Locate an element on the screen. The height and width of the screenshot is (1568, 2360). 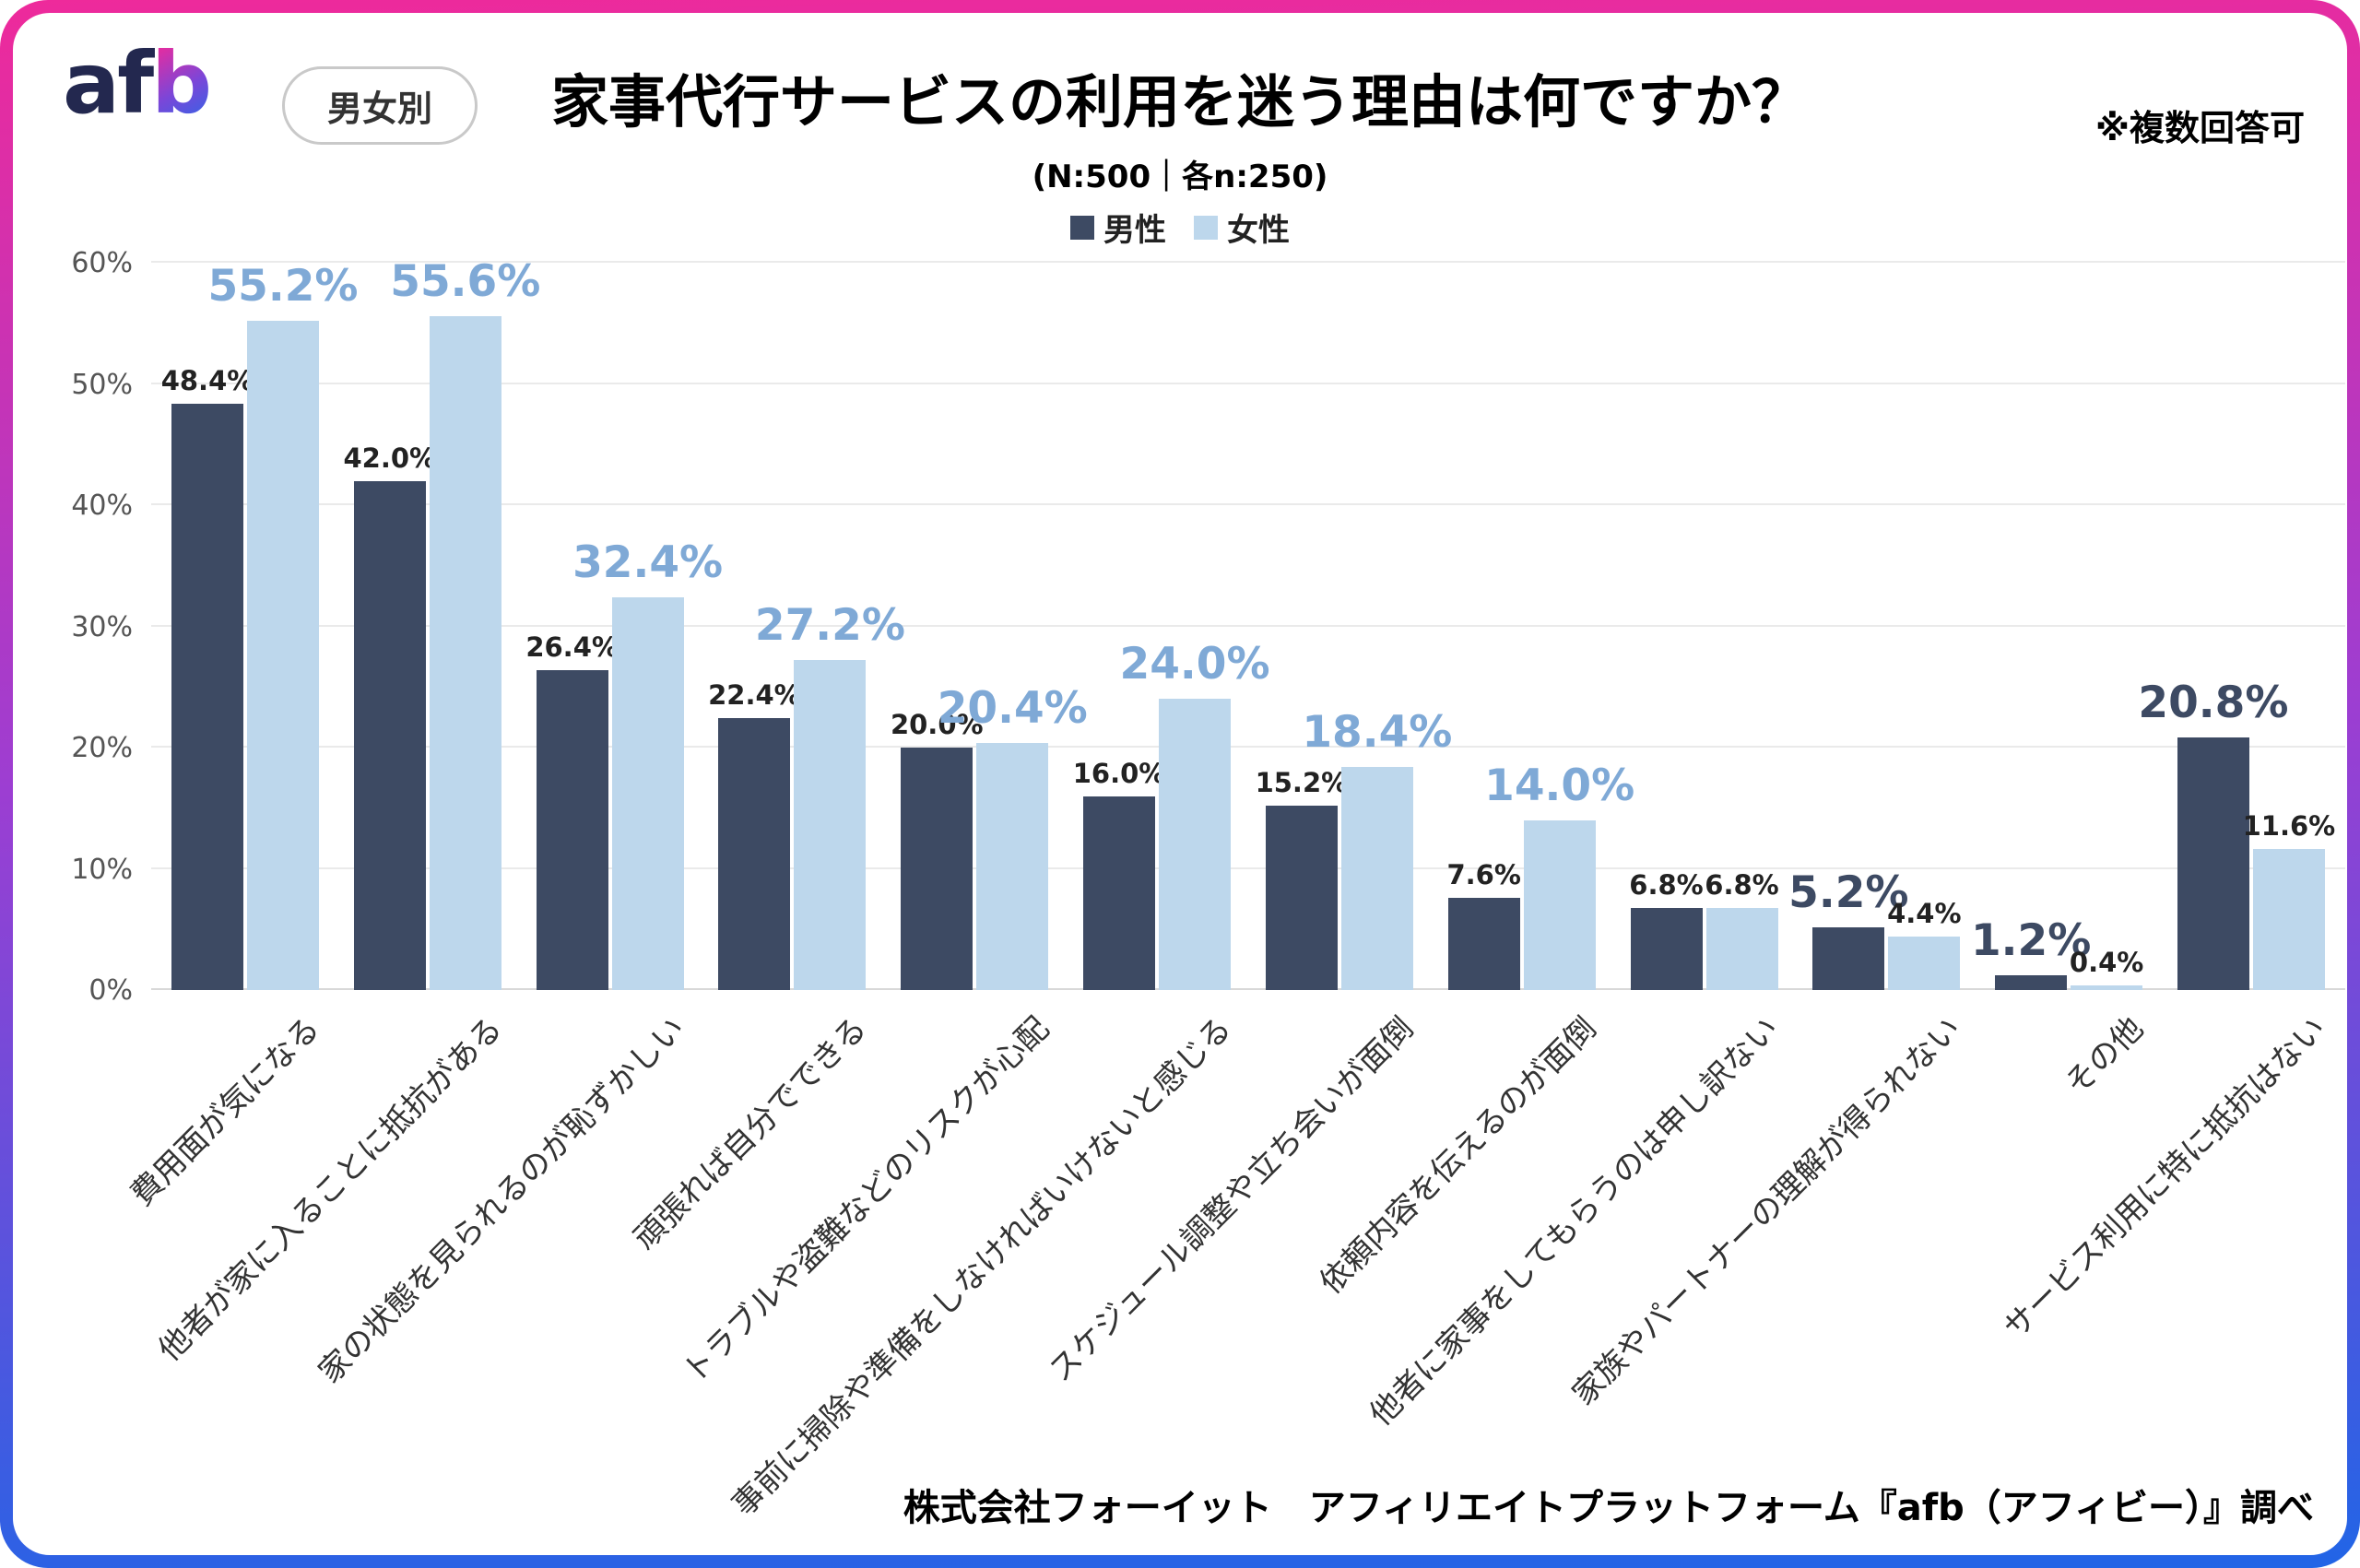
bar-slot: 0.4% is located at coordinates (2106, 626).